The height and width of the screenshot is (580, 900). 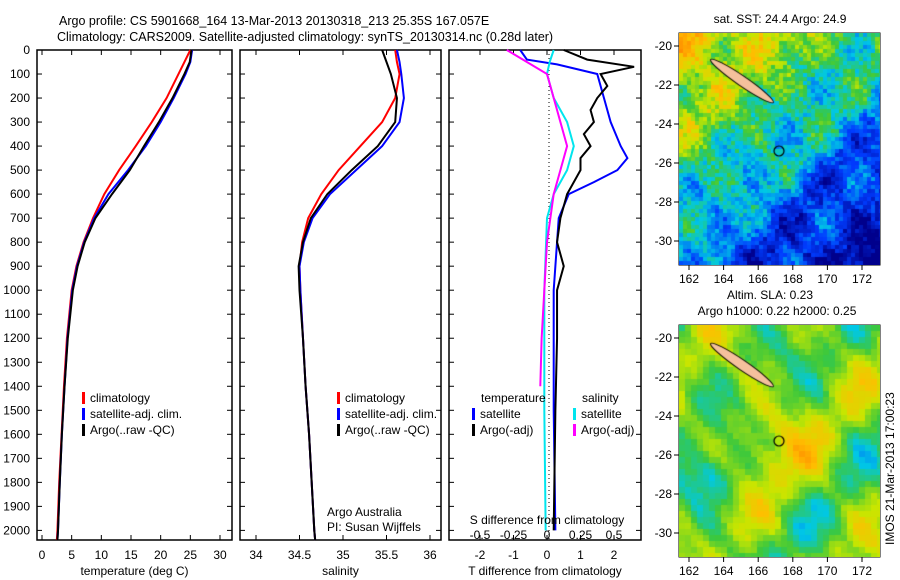 What do you see at coordinates (20, 122) in the screenshot?
I see `depth-tick-label: 300` at bounding box center [20, 122].